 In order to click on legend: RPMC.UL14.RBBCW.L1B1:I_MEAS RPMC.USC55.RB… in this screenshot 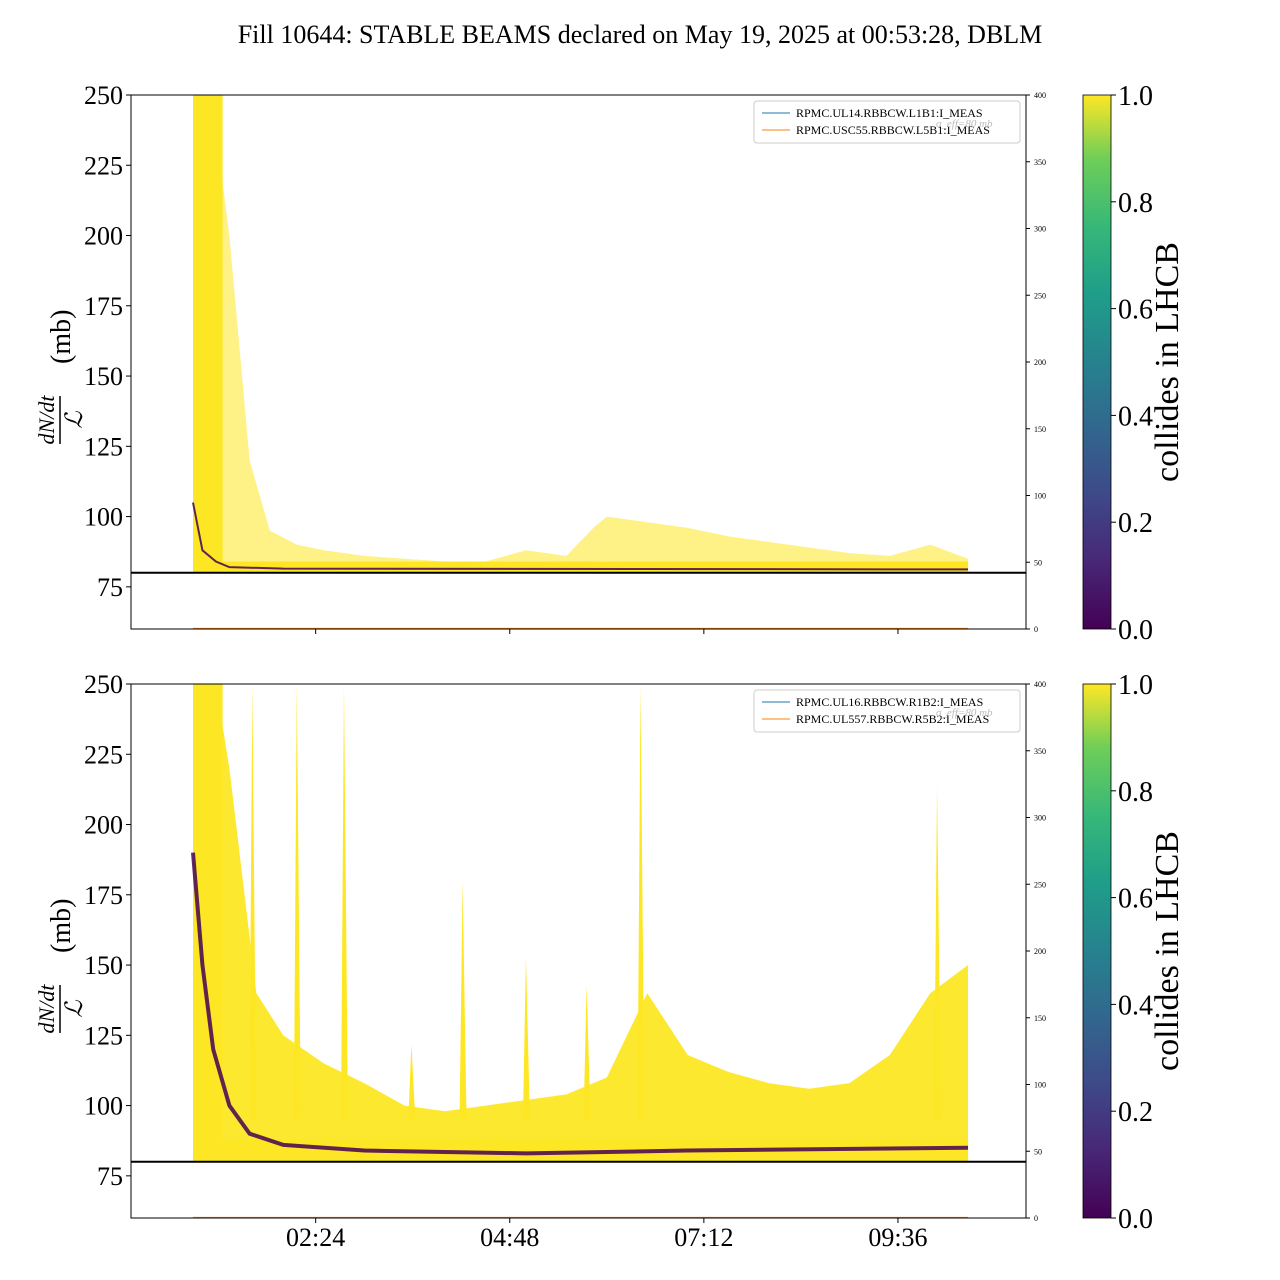, I will do `click(887, 122)`.